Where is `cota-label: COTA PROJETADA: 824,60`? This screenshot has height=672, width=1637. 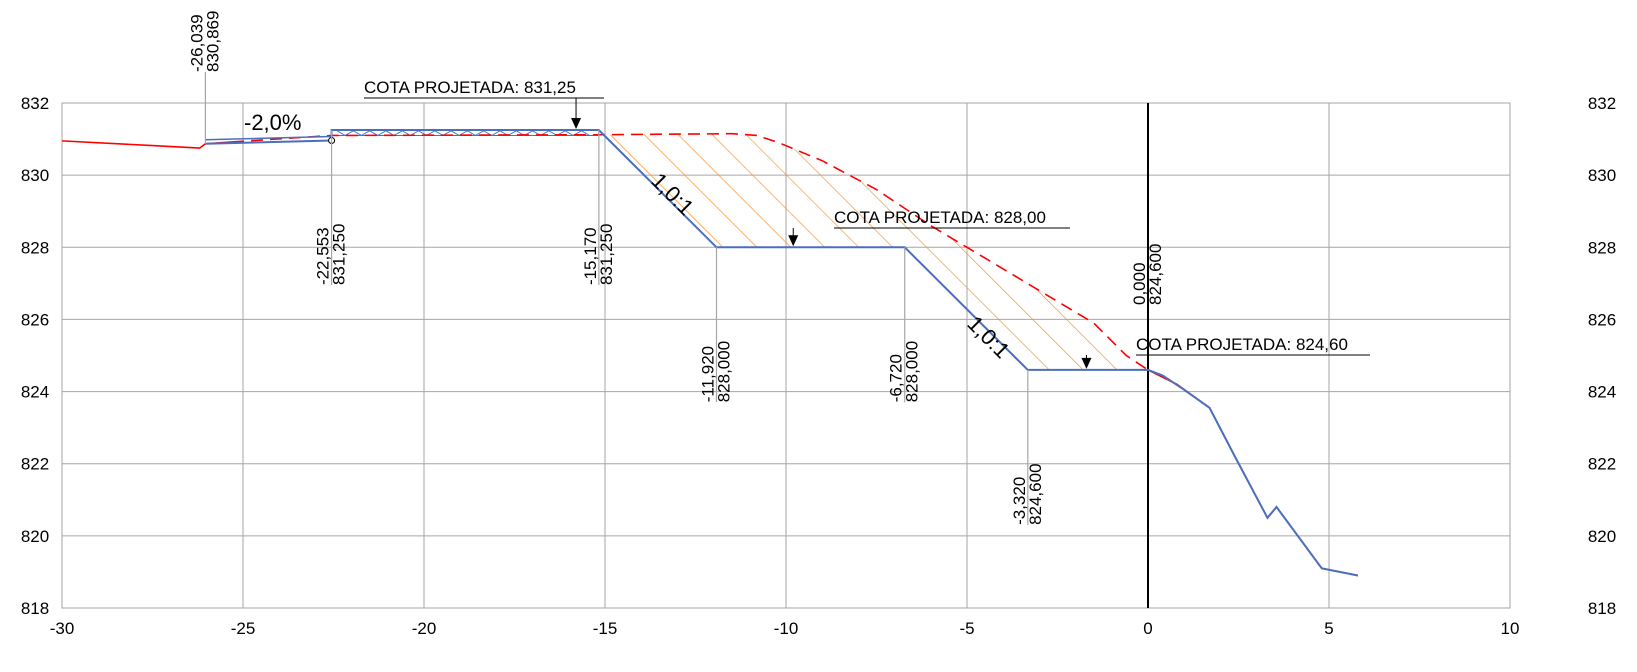 cota-label: COTA PROJETADA: 824,60 is located at coordinates (1242, 344).